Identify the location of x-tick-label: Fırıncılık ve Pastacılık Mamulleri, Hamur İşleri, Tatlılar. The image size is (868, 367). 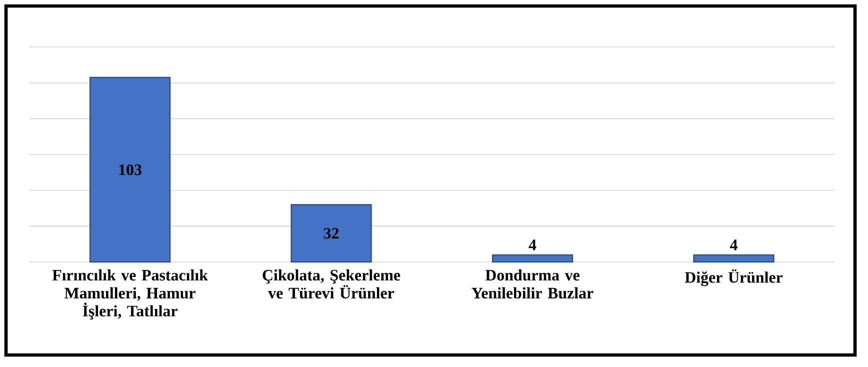
(130, 294).